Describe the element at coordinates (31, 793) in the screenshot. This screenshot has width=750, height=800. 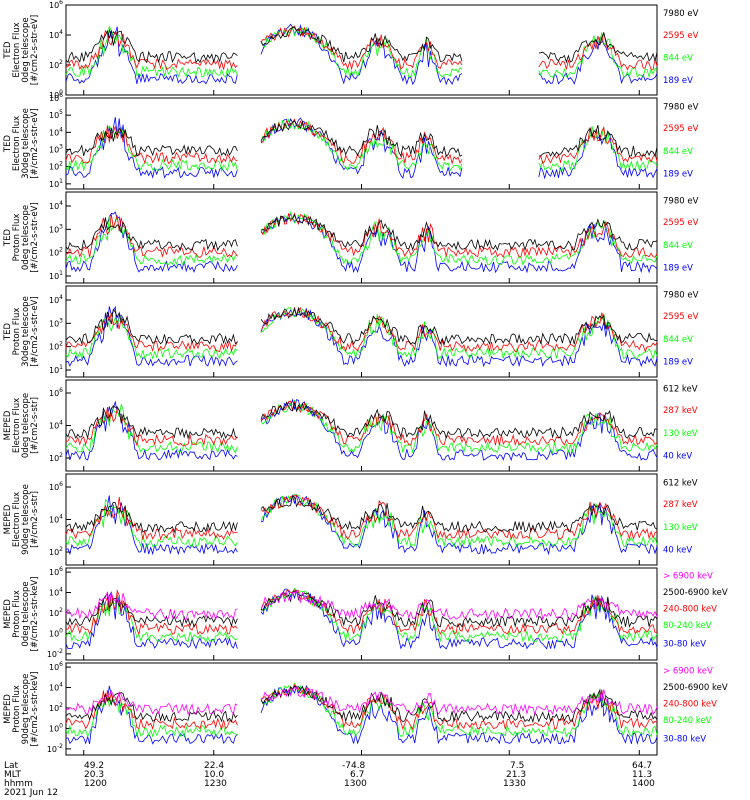
I see `date-label: 2021 Jun 12` at that location.